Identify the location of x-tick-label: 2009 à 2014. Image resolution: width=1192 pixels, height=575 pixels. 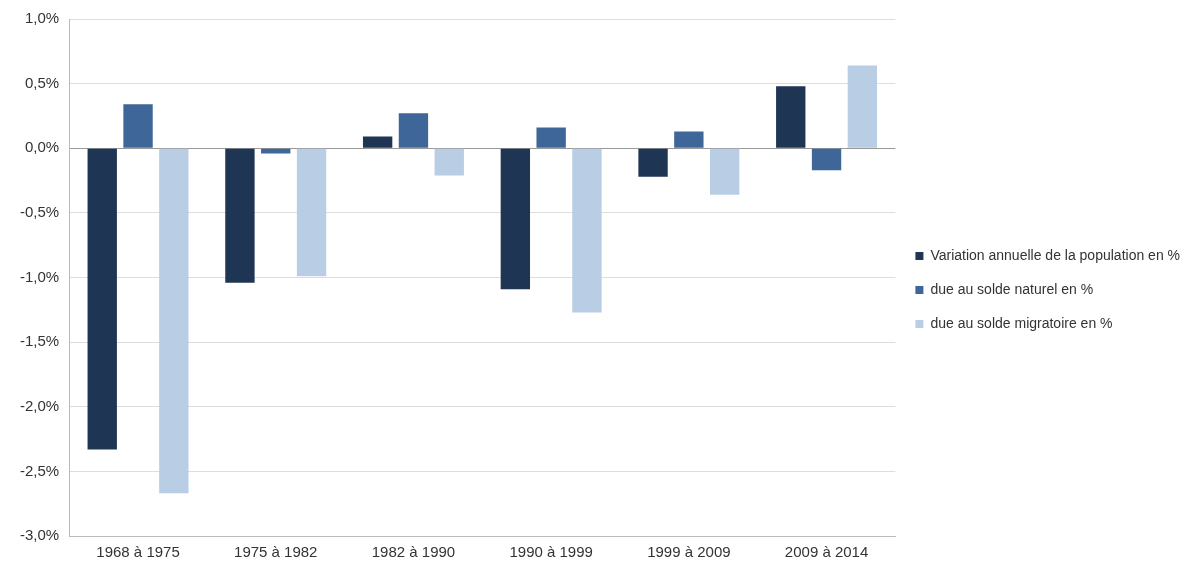
(826, 552).